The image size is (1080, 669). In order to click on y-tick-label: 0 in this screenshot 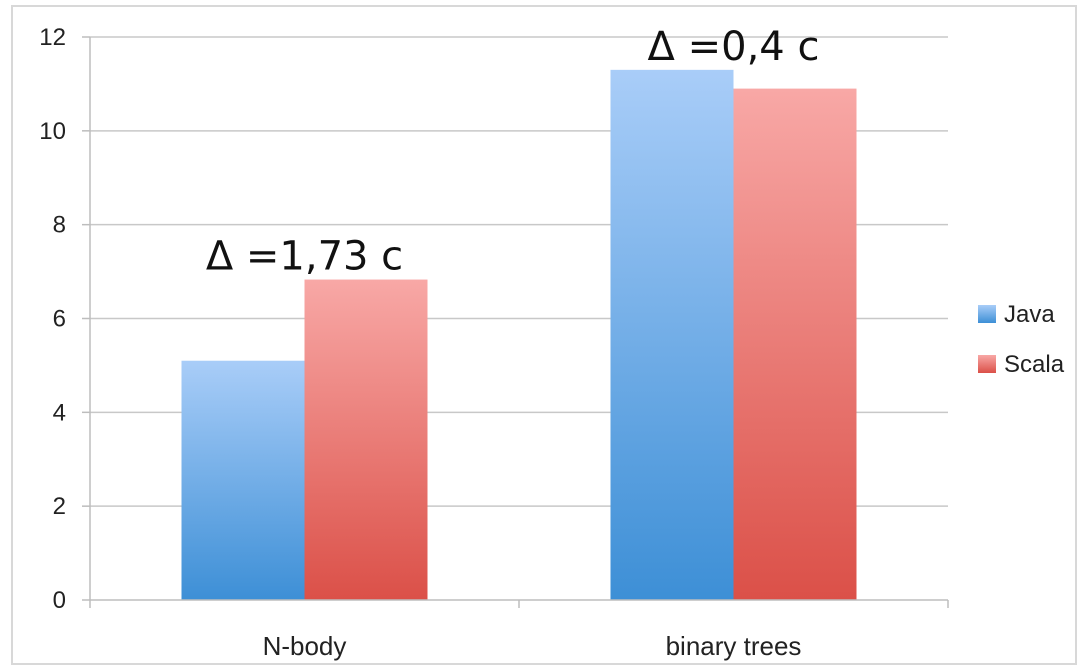, I will do `click(59, 600)`.